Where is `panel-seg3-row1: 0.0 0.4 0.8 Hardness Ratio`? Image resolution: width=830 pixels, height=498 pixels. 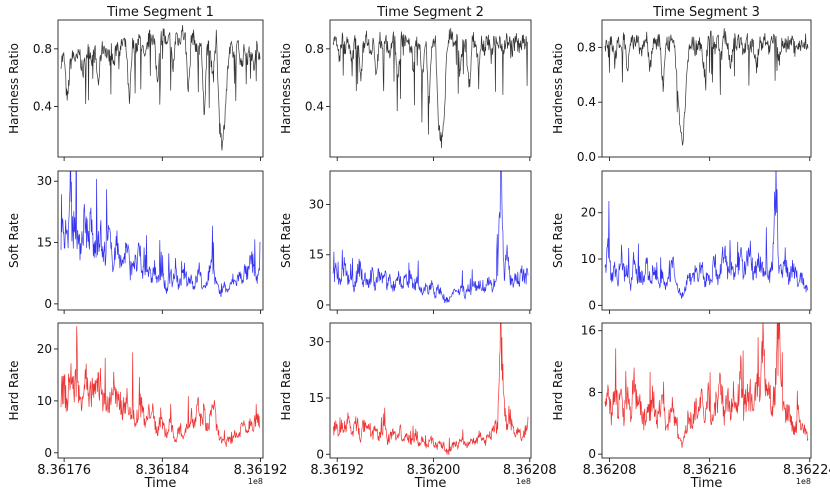 panel-seg3-row1: 0.0 0.4 0.8 Hardness Ratio is located at coordinates (681, 91).